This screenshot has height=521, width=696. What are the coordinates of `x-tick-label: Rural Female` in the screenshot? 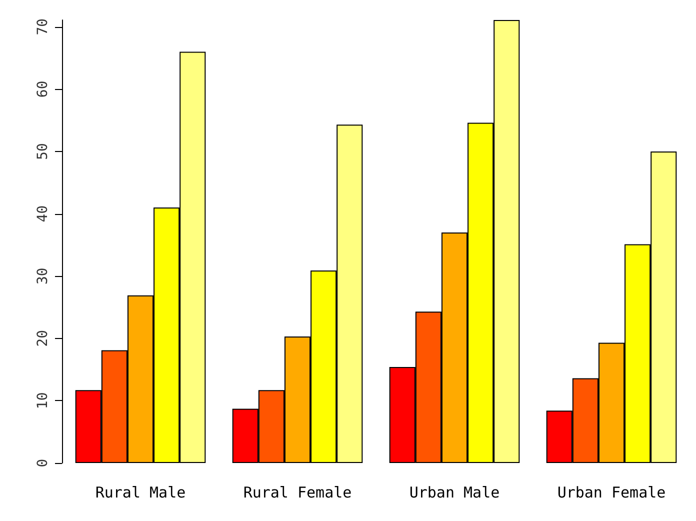 It's located at (297, 493).